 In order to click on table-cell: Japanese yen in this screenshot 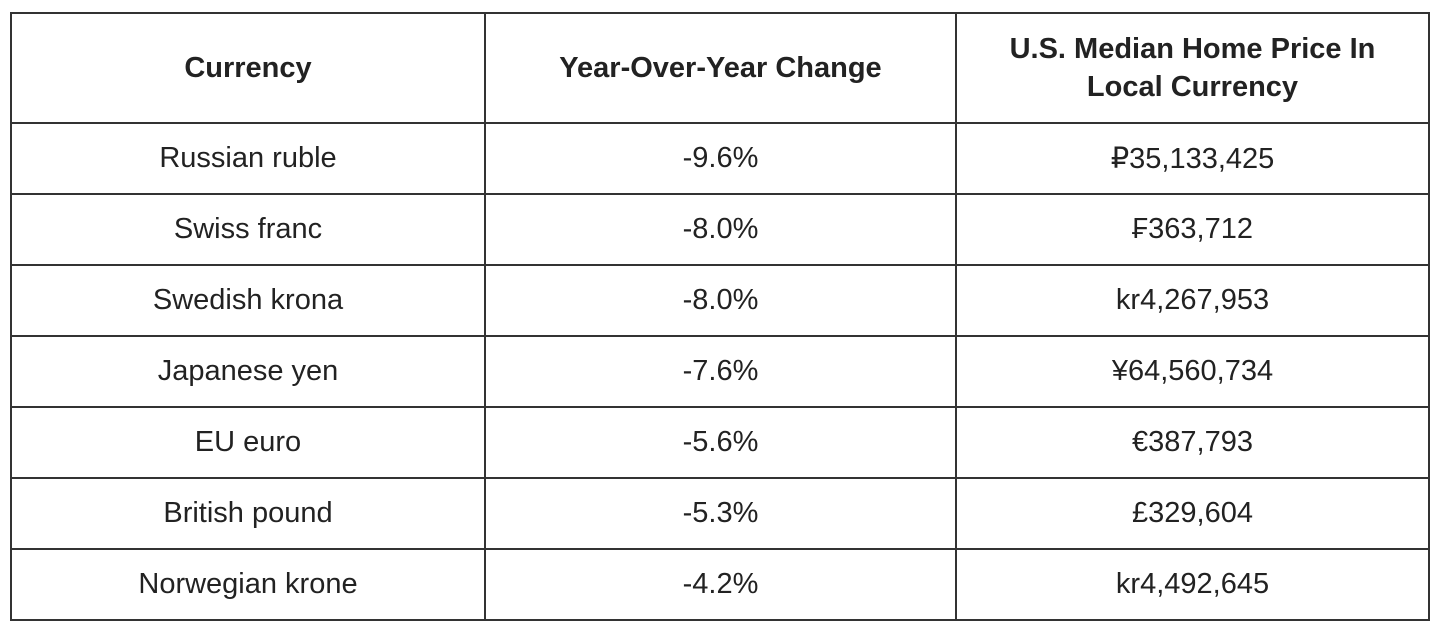, I will do `click(248, 371)`.